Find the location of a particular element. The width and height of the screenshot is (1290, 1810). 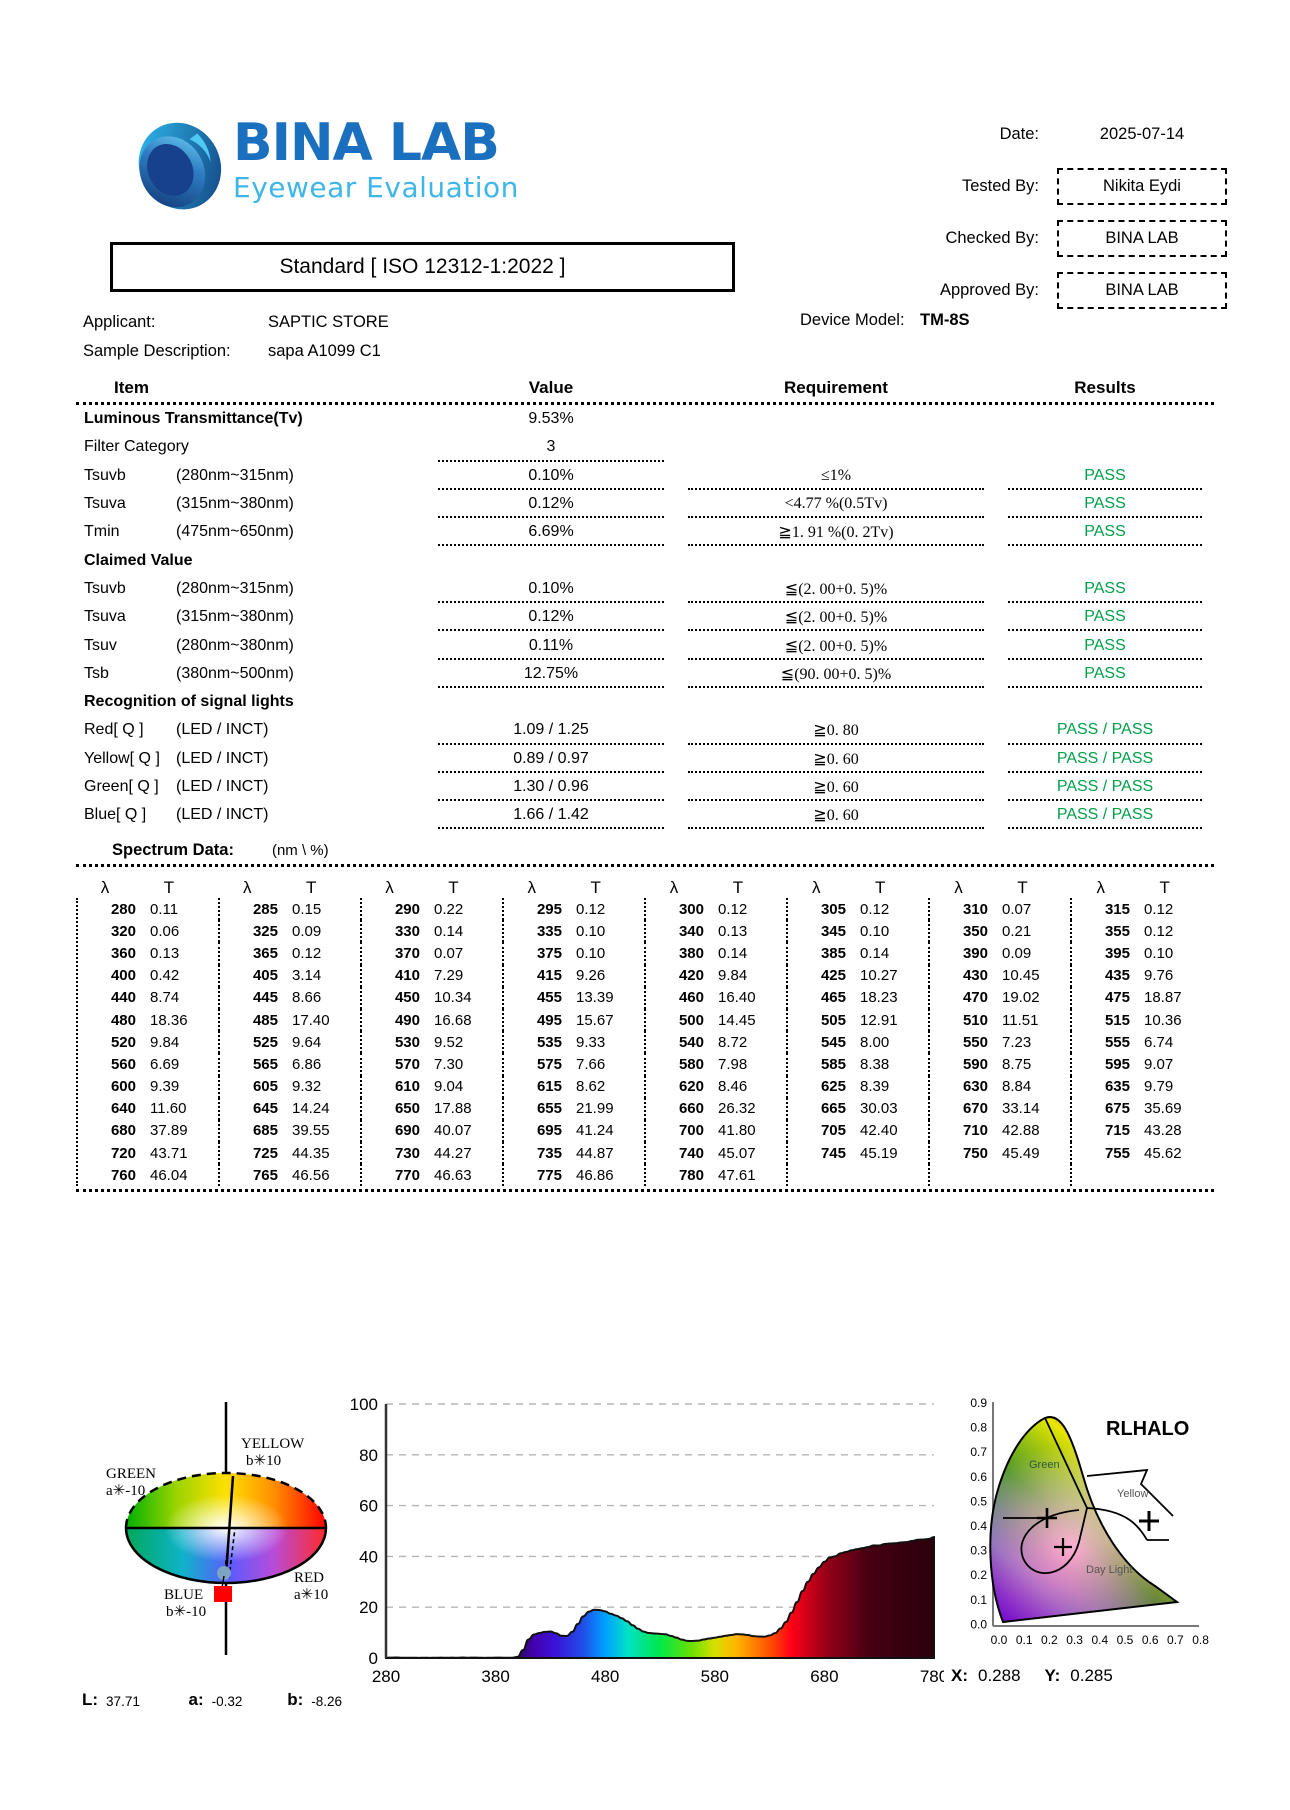

spectrum-transmittance: 19.02 is located at coordinates (1021, 998).